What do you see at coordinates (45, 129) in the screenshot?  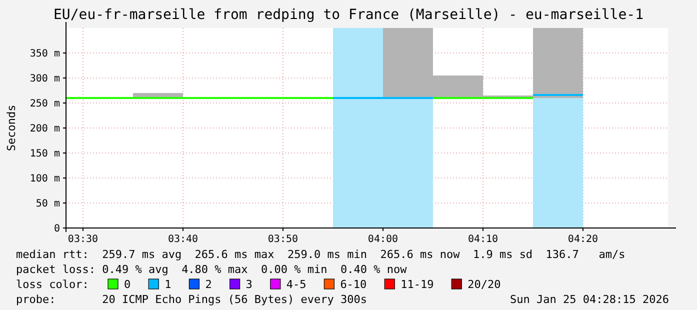 I see `y-tick-label: 200 m` at bounding box center [45, 129].